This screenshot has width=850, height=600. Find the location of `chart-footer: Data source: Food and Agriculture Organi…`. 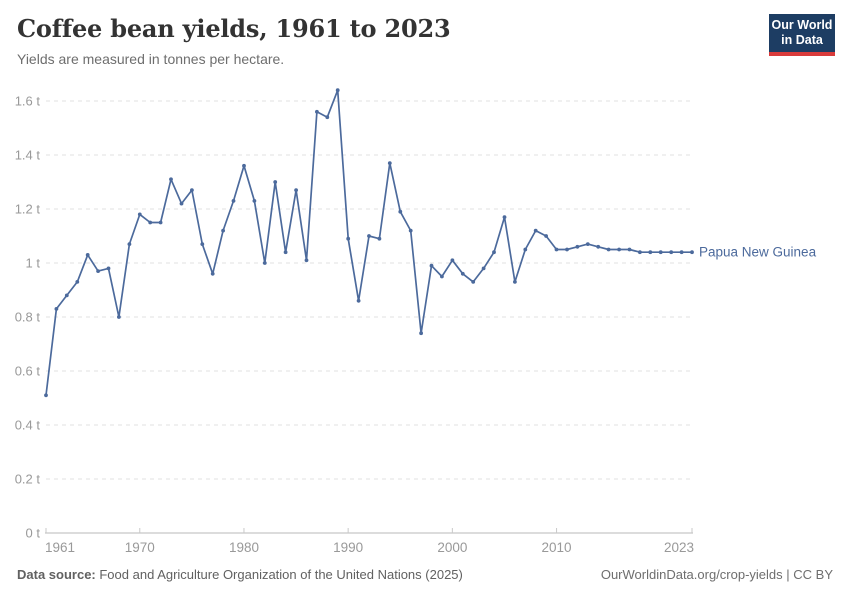

chart-footer: Data source: Food and Agriculture Organi… is located at coordinates (425, 574).